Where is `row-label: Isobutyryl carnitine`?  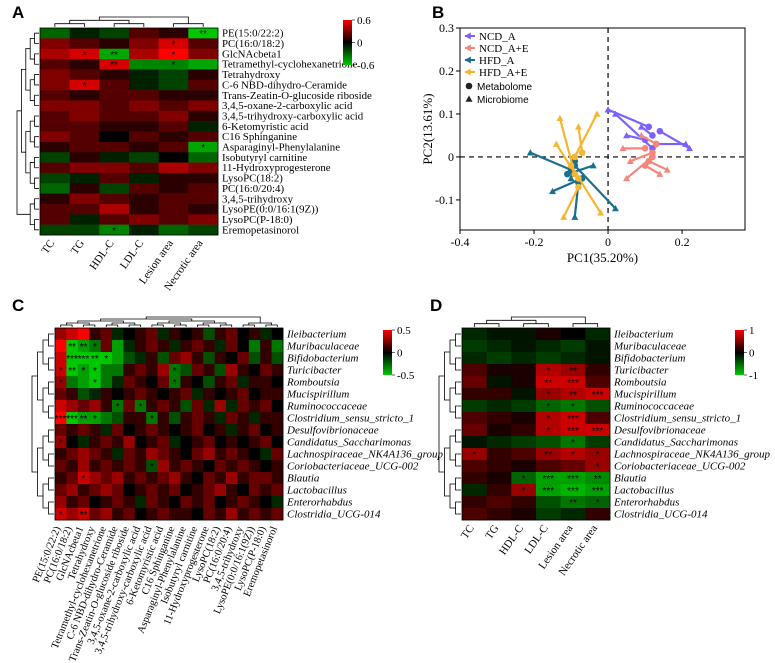
row-label: Isobutyryl carnitine is located at coordinates (264, 158).